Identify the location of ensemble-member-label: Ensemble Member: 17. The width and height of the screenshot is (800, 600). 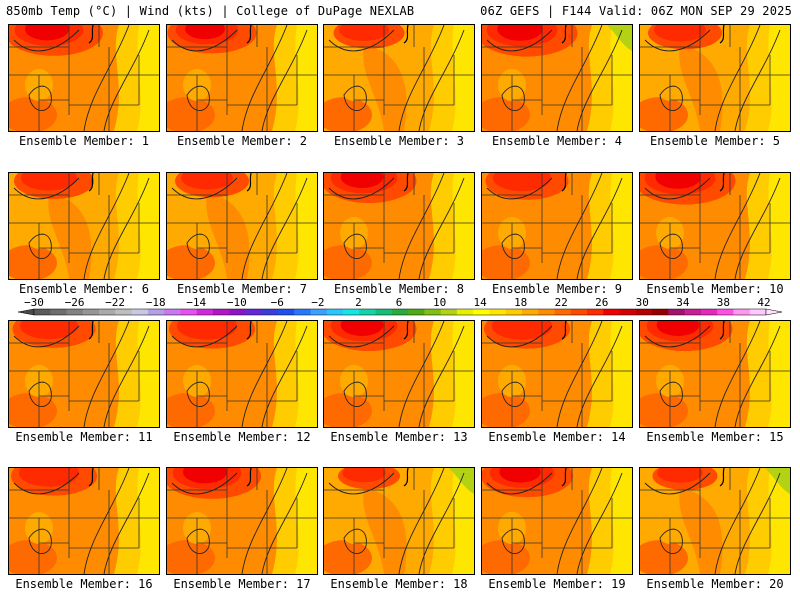
(242, 584).